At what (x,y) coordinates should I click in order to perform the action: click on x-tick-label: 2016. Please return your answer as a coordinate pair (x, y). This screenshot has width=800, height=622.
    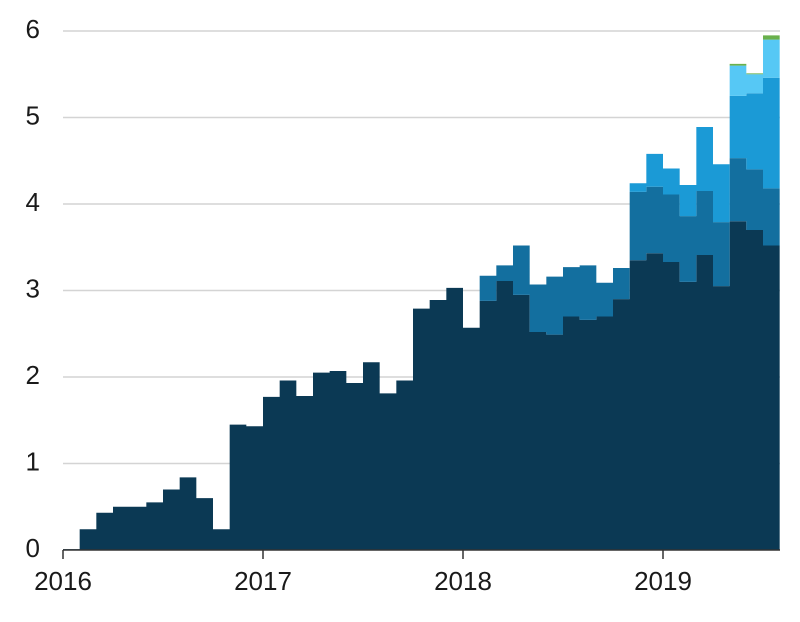
    Looking at the image, I should click on (63, 581).